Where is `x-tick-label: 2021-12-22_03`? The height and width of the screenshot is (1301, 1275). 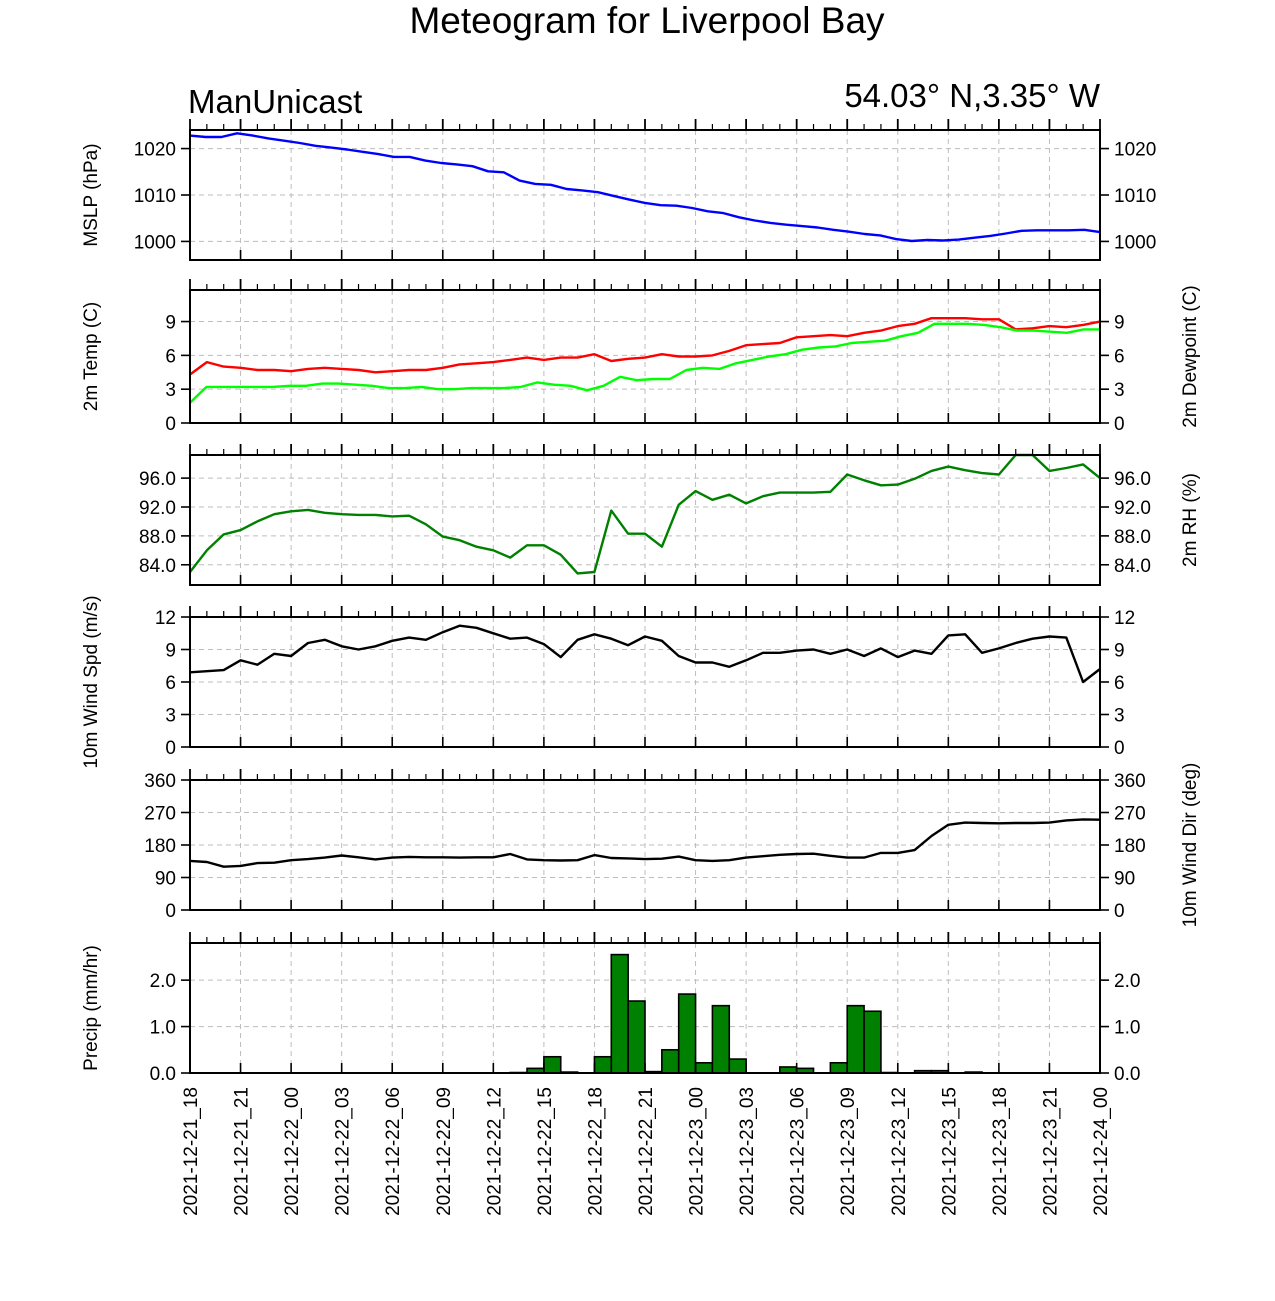 x-tick-label: 2021-12-22_03 is located at coordinates (343, 1151).